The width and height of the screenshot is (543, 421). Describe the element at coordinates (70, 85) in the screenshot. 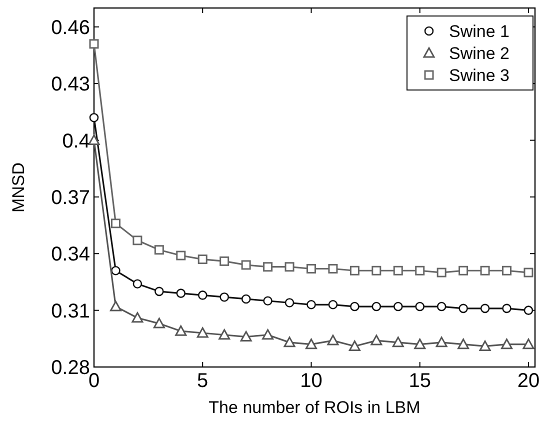

I see `y-tick-label: 0.43` at that location.